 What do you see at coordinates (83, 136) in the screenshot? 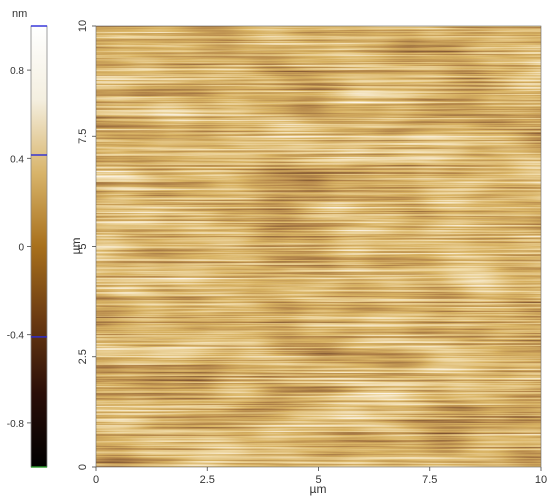
I see `y-axis-tick-label: 7.5` at bounding box center [83, 136].